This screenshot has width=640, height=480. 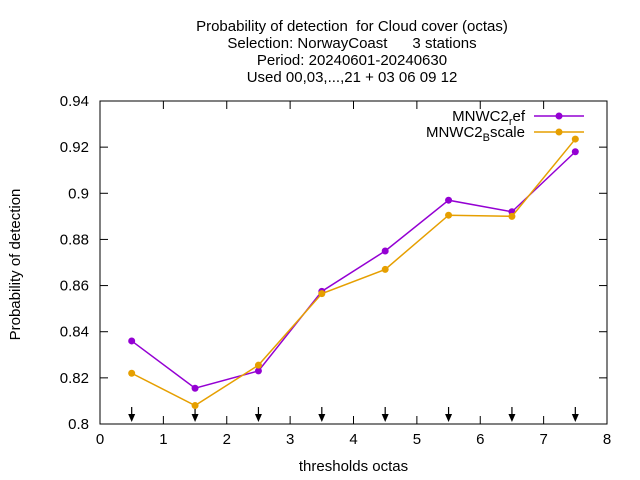 I want to click on x-tick-label: 6, so click(x=480, y=439).